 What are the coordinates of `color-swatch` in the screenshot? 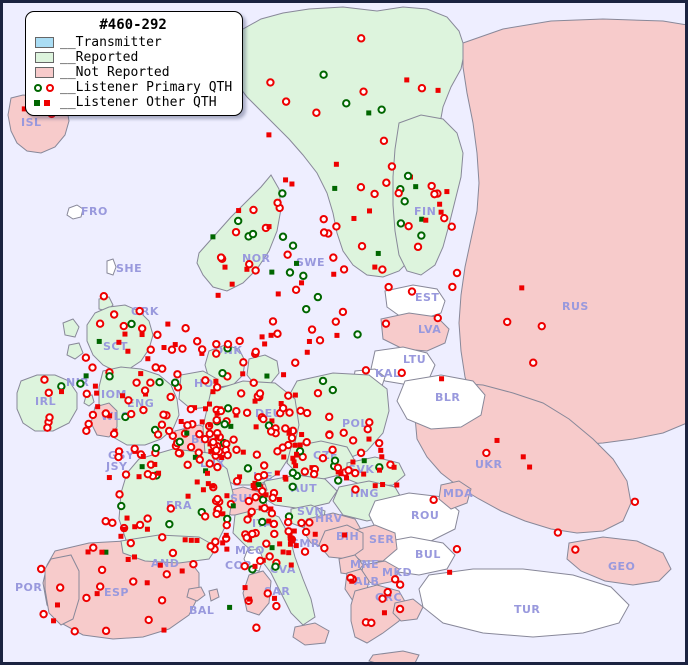 It's located at (44, 42).